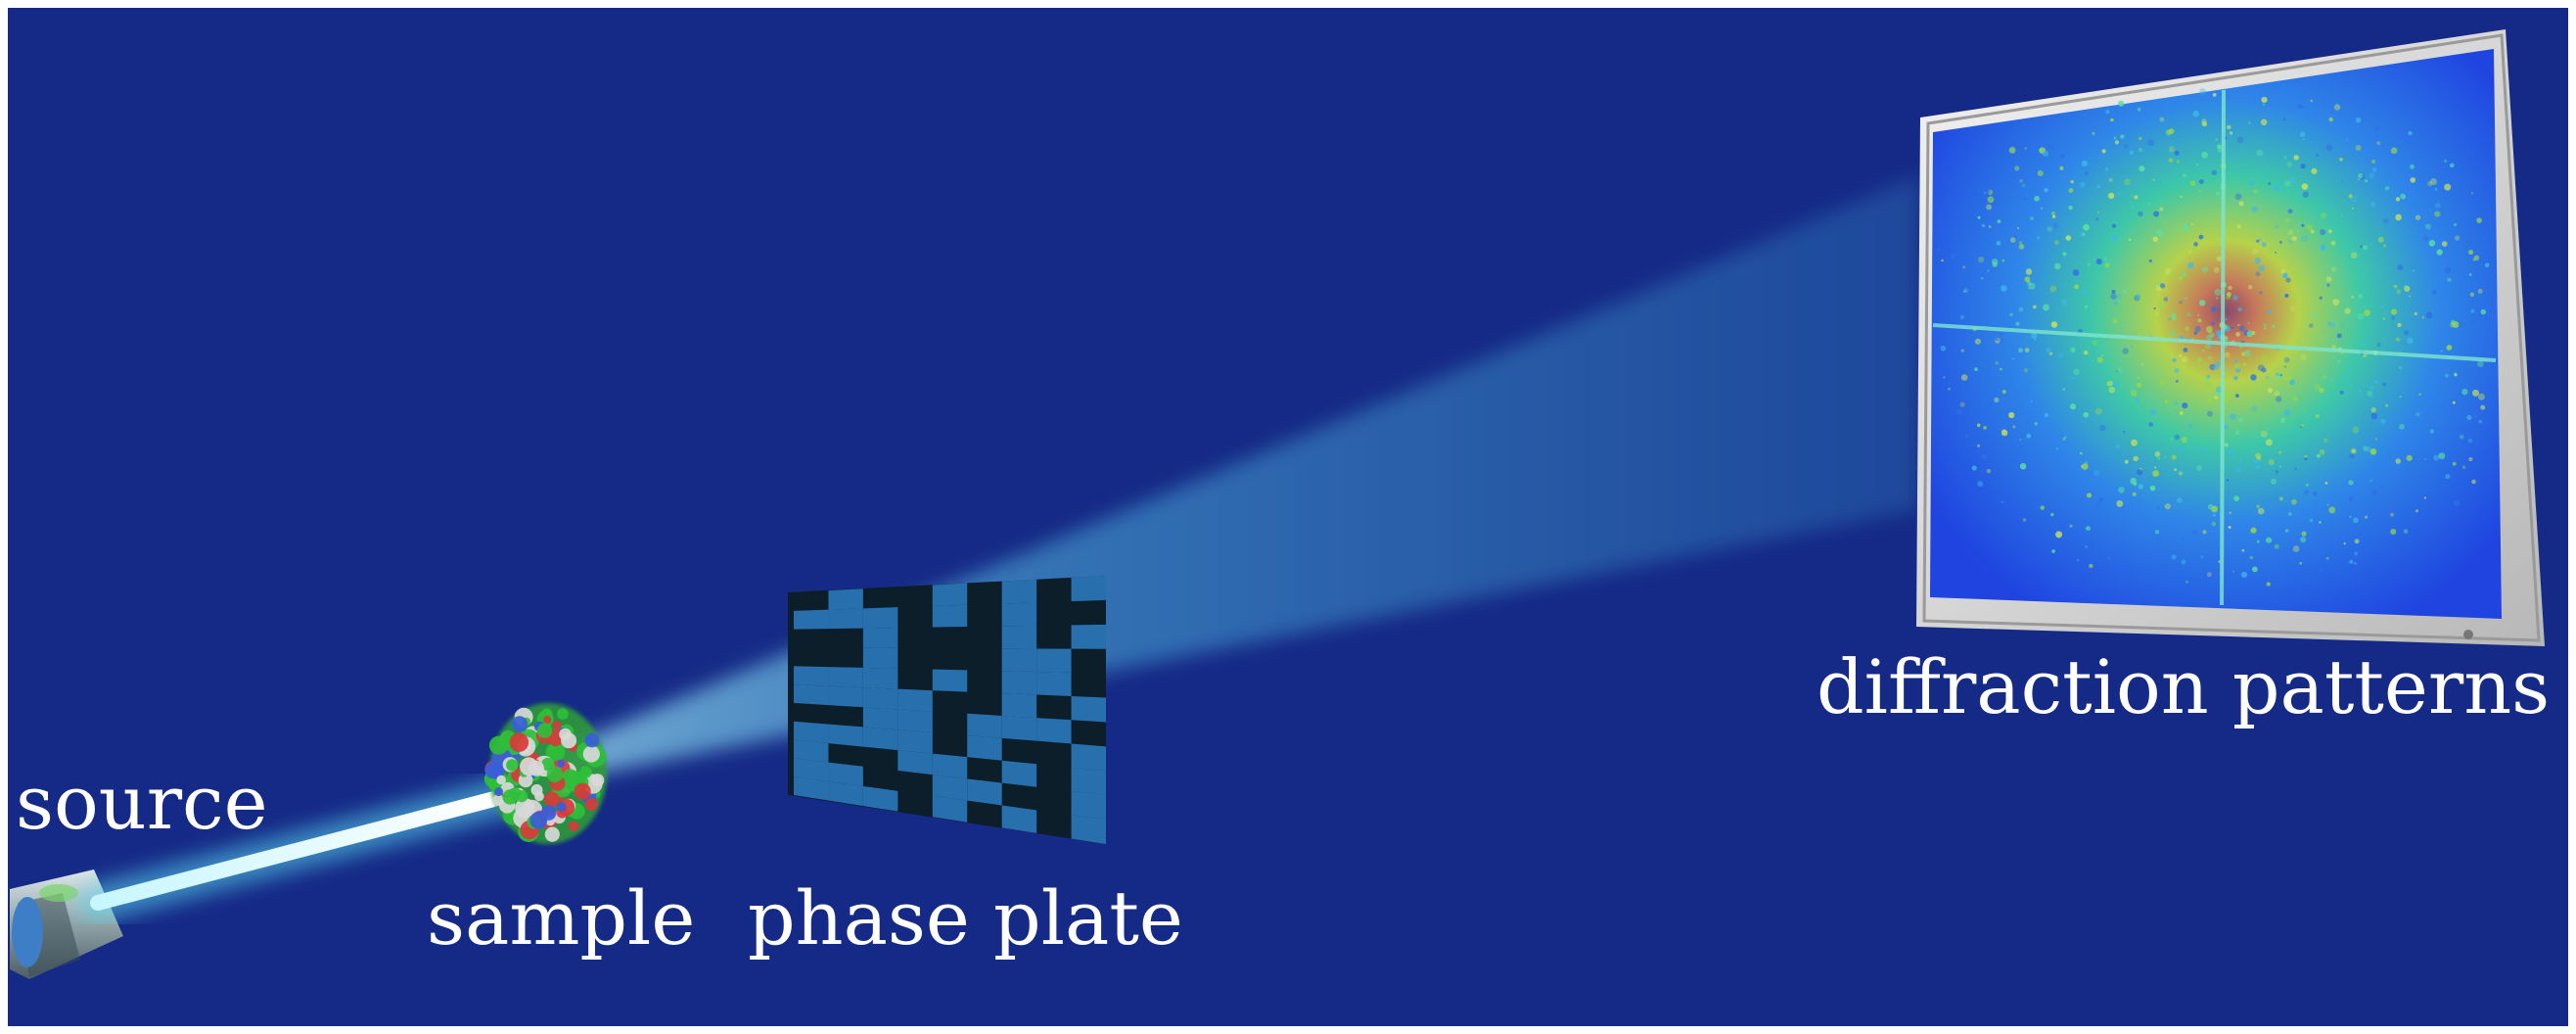 Image resolution: width=2576 pixels, height=1034 pixels. What do you see at coordinates (303, 849) in the screenshot?
I see `incident-beam` at bounding box center [303, 849].